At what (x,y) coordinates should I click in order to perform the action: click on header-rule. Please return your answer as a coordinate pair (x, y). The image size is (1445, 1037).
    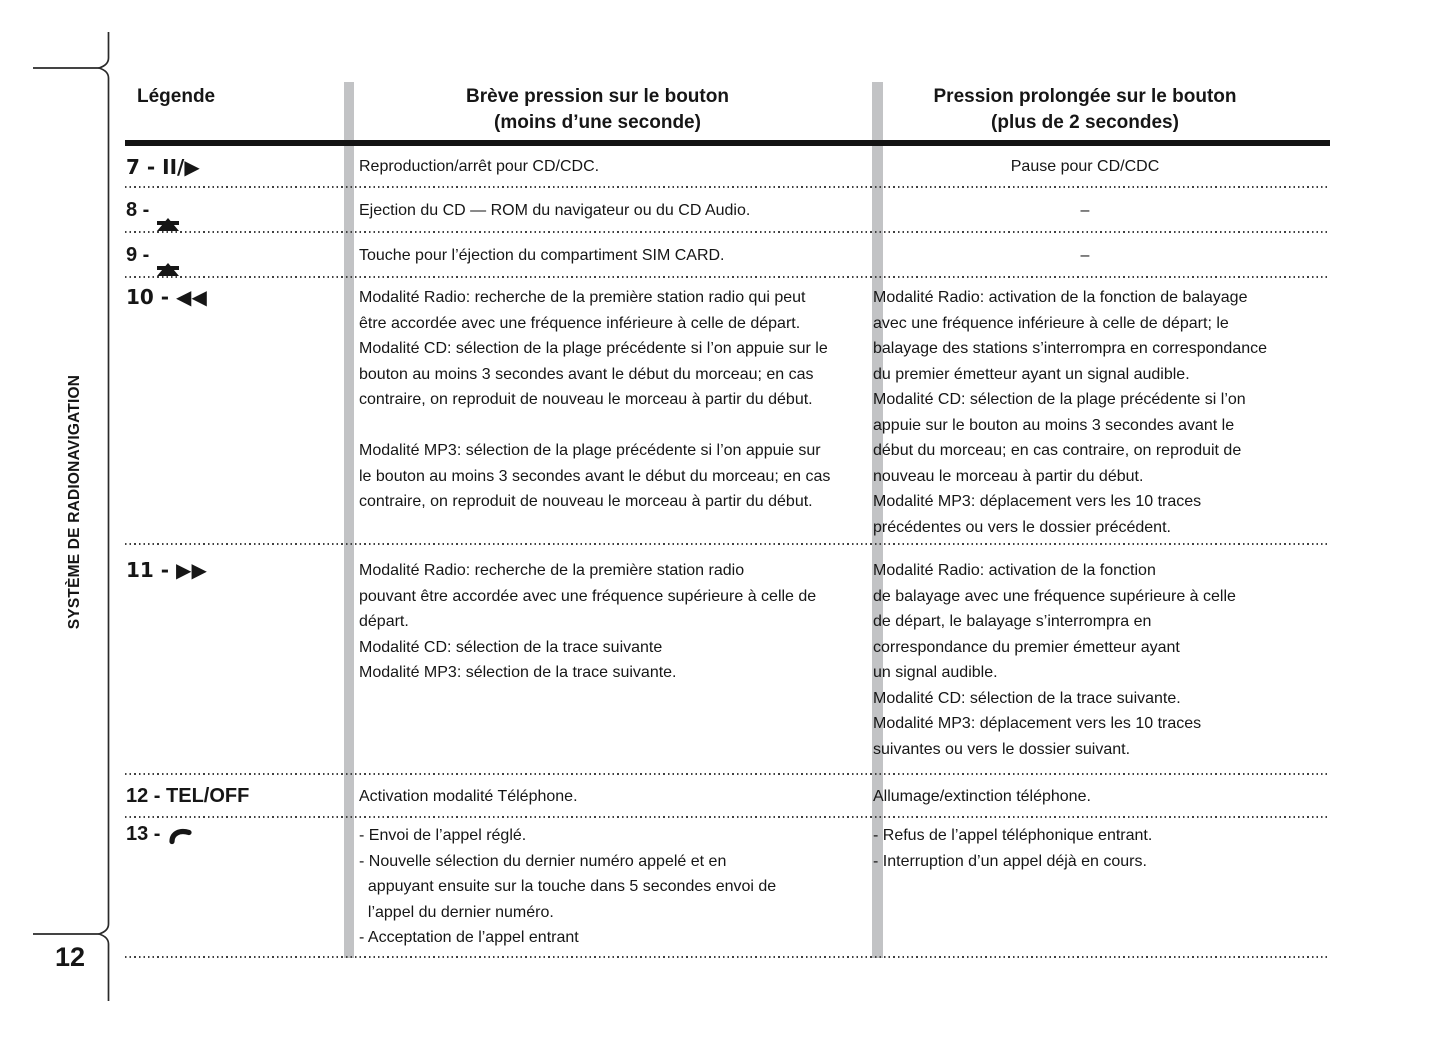
    Looking at the image, I should click on (727, 143).